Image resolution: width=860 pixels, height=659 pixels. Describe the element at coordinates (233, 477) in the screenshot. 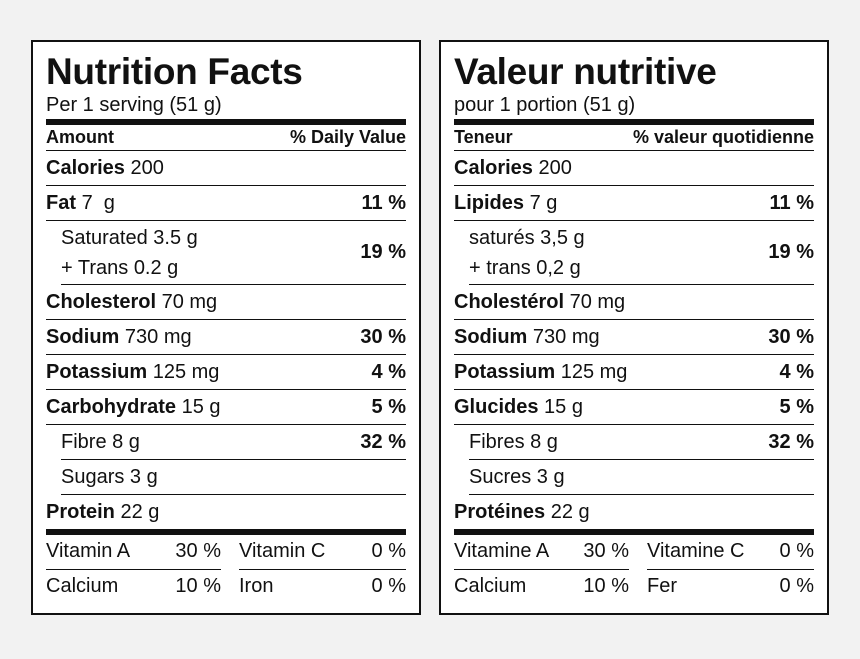

I see `sugars-row: Sugars 3 g` at that location.